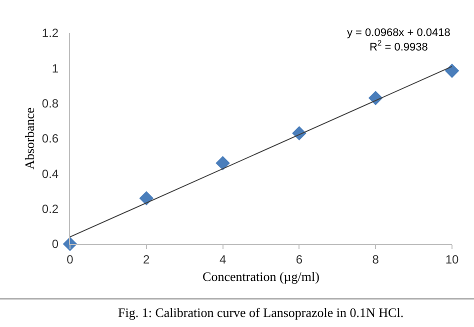 This screenshot has height=327, width=474. What do you see at coordinates (452, 259) in the screenshot?
I see `x-tick-label: 10` at bounding box center [452, 259].